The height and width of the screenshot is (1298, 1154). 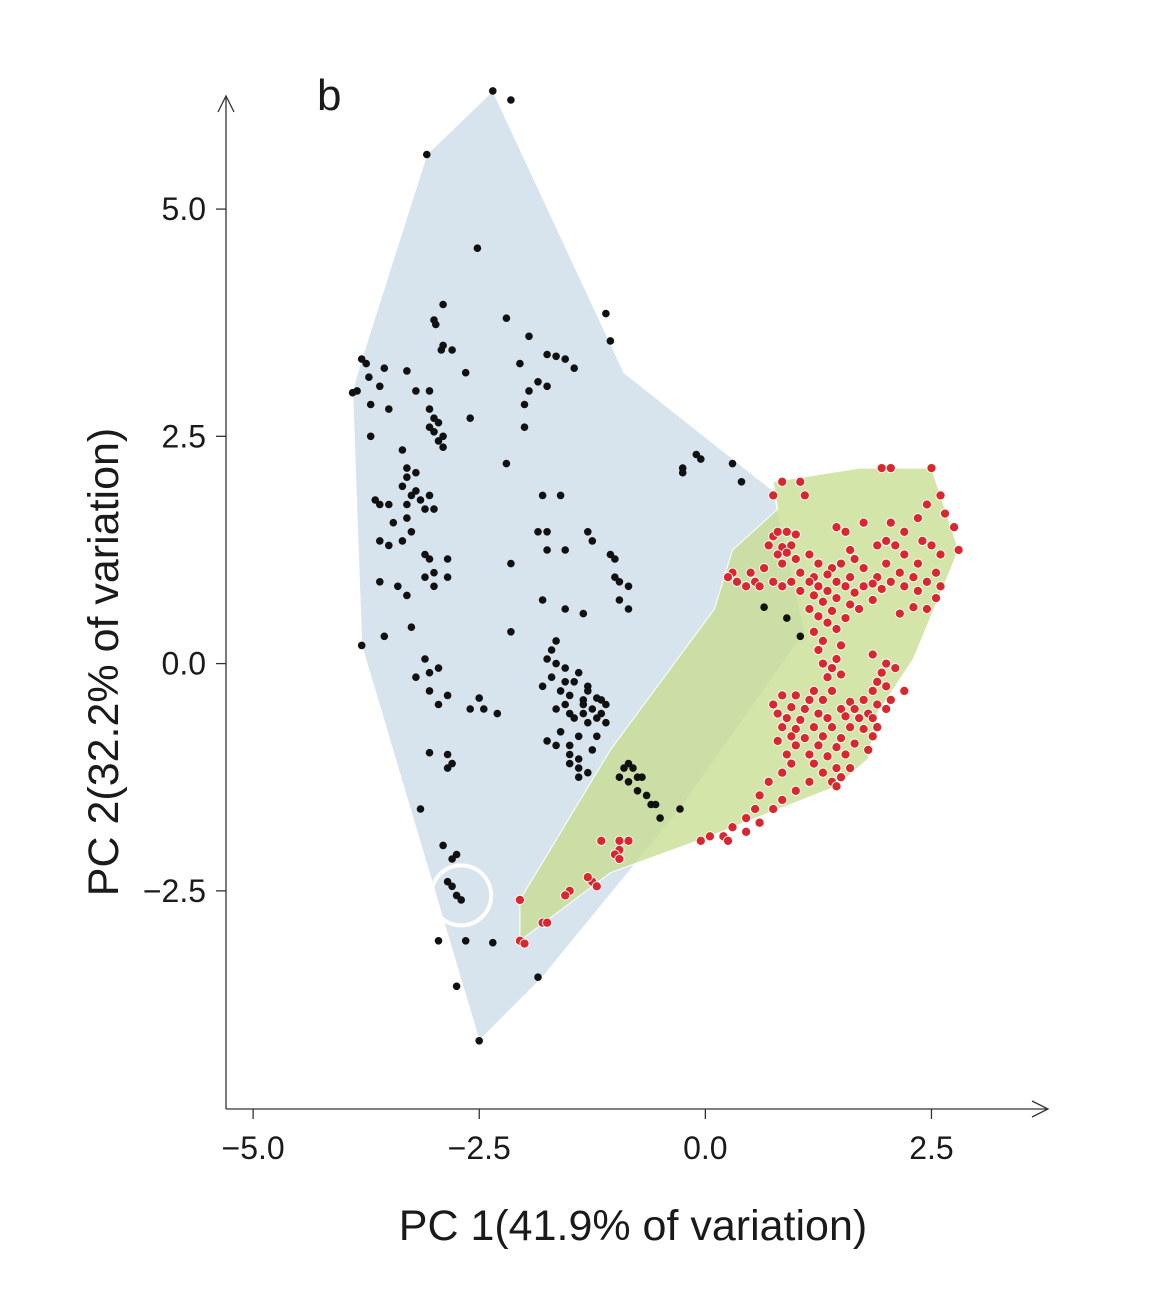 I want to click on y-tick-label: 5.0, so click(x=184, y=209).